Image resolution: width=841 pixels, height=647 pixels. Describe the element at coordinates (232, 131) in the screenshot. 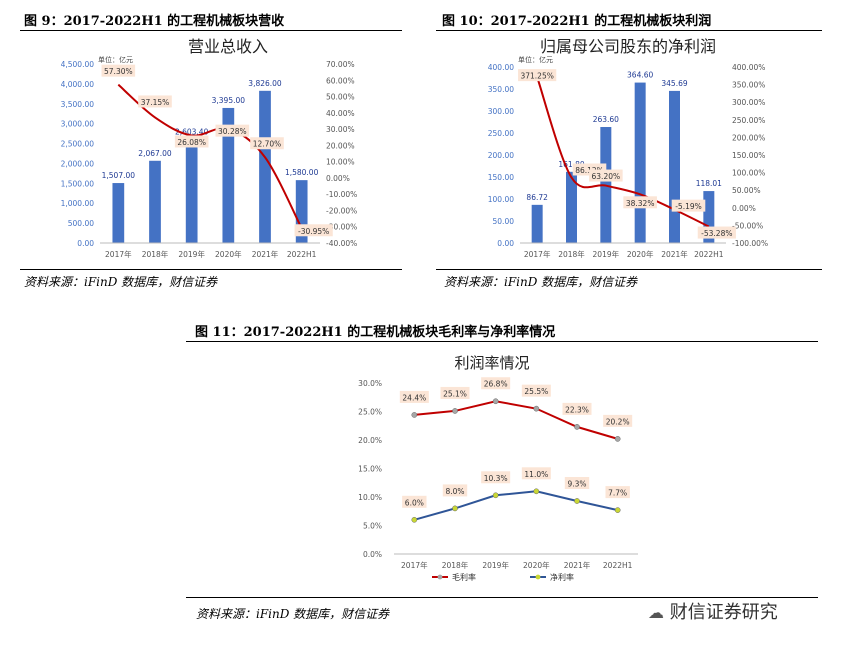

I see `growth-label: 30.28%` at that location.